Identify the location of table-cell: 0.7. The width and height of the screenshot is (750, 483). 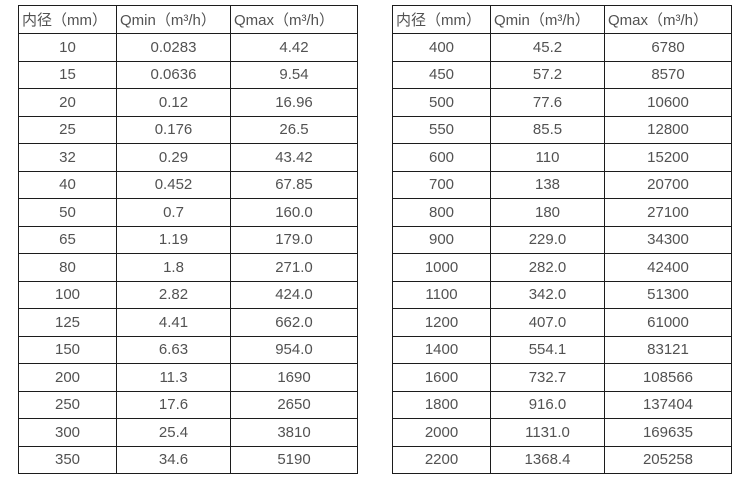
(173, 212).